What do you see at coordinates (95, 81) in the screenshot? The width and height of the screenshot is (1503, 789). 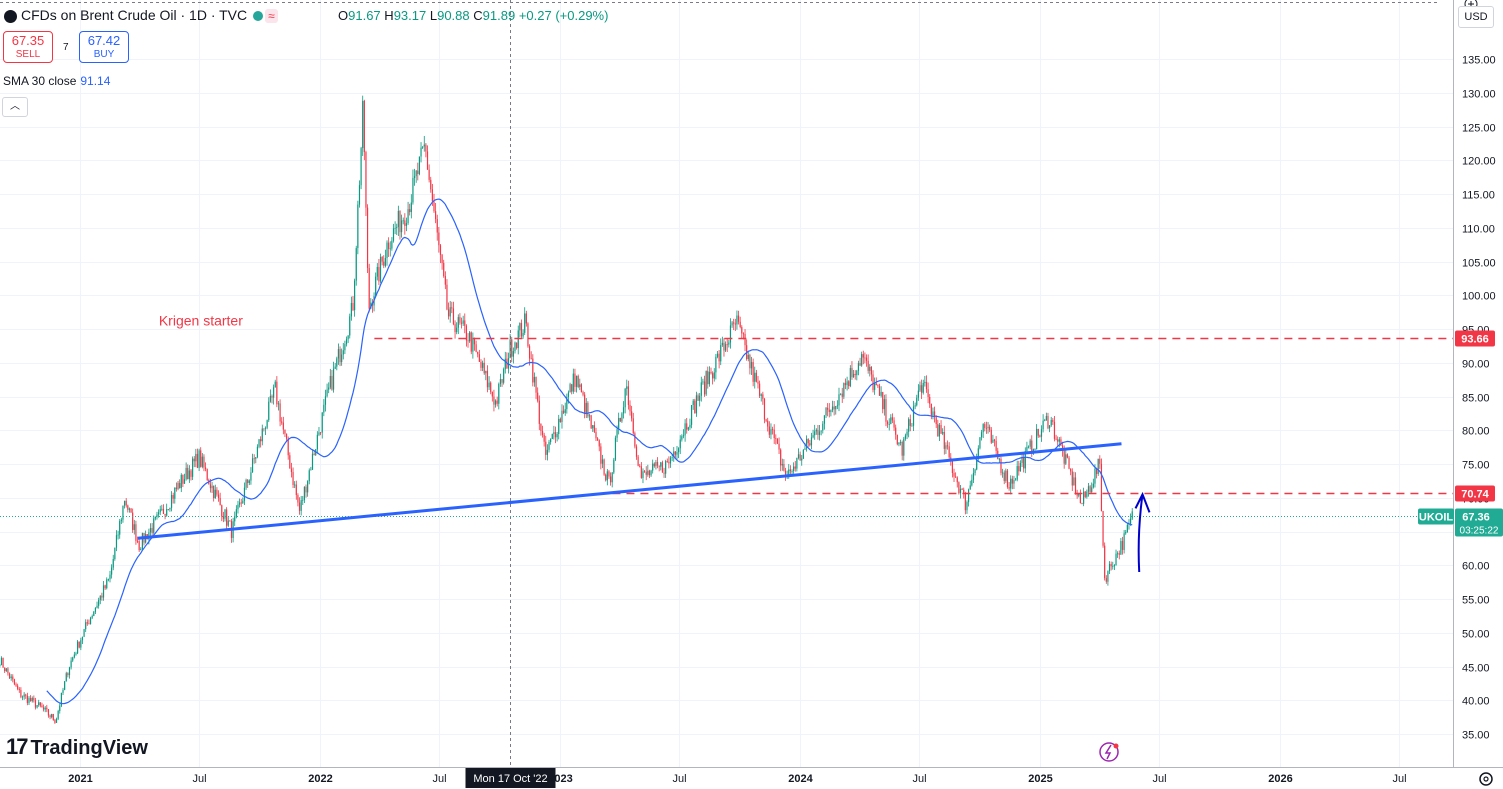 I see `sma-value: 91.14` at bounding box center [95, 81].